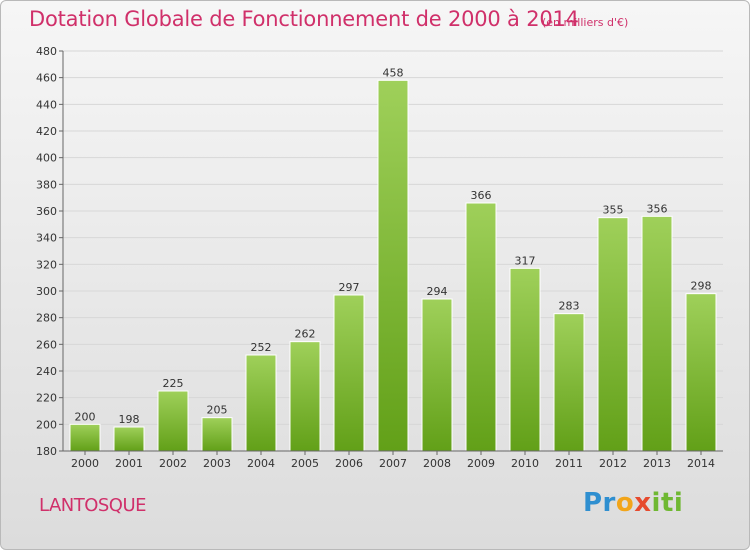 Image resolution: width=750 pixels, height=550 pixels. Describe the element at coordinates (46, 451) in the screenshot. I see `y-tick-label: 180` at that location.